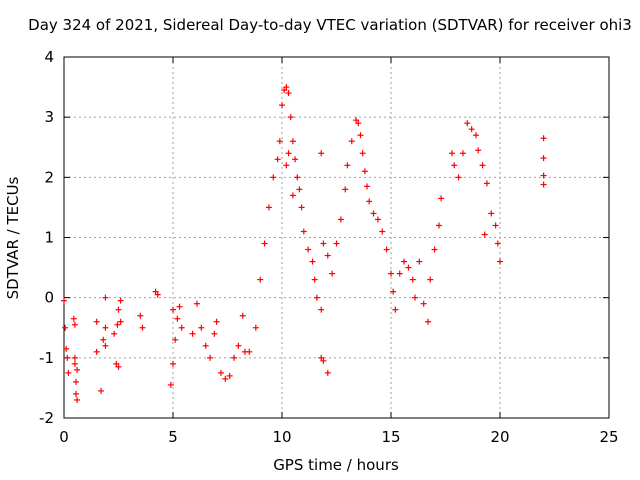 The width and height of the screenshot is (640, 480). Describe the element at coordinates (46, 418) in the screenshot. I see `y-tick-label: -2` at that location.